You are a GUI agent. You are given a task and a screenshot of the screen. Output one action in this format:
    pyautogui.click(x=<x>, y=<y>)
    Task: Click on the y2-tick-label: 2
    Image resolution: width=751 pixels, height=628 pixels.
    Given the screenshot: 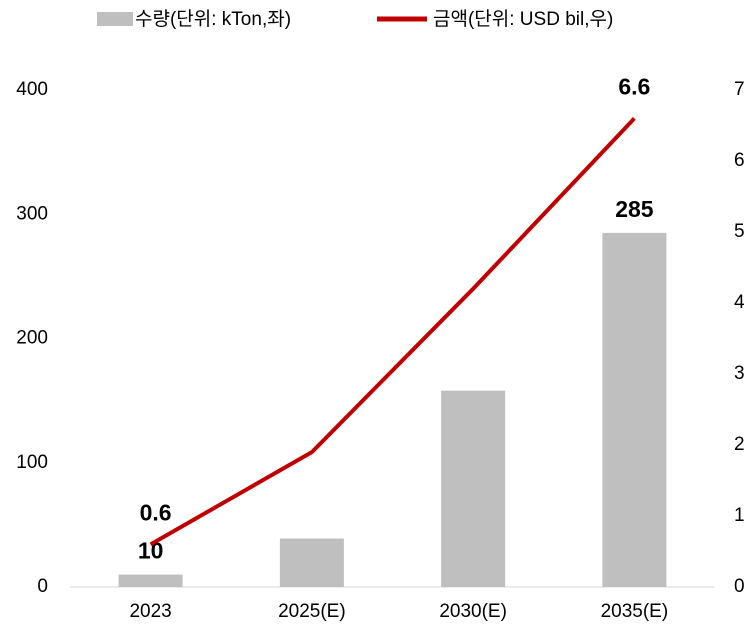 What is the action you would take?
    pyautogui.click(x=739, y=444)
    